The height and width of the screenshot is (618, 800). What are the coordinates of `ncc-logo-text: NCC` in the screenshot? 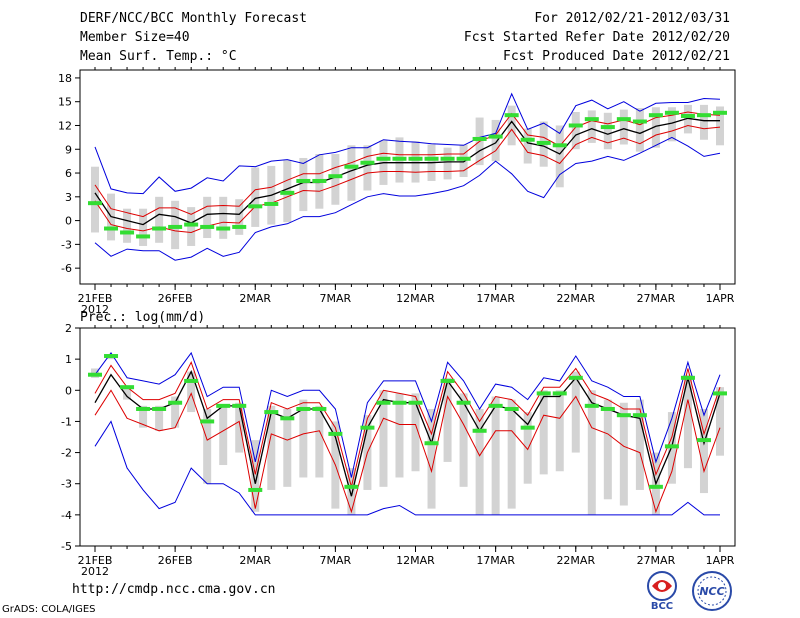 It's located at (711, 591).